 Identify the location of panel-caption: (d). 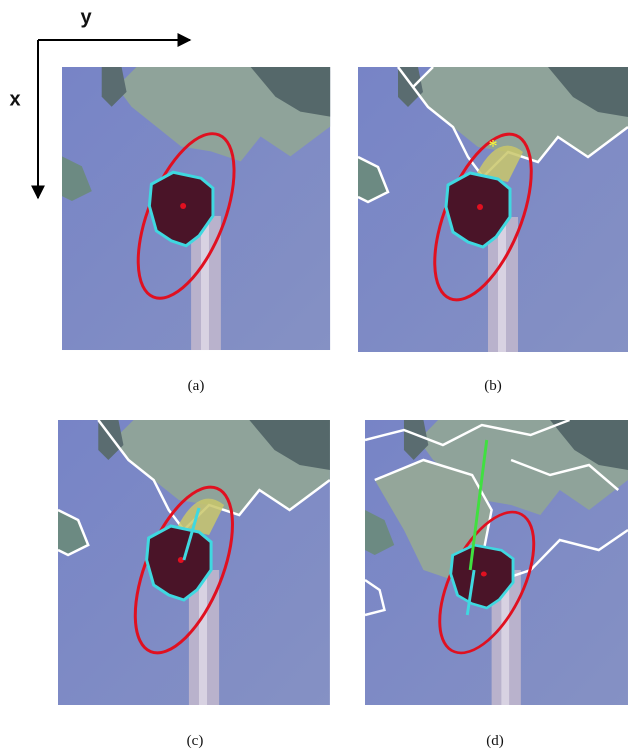
(495, 741).